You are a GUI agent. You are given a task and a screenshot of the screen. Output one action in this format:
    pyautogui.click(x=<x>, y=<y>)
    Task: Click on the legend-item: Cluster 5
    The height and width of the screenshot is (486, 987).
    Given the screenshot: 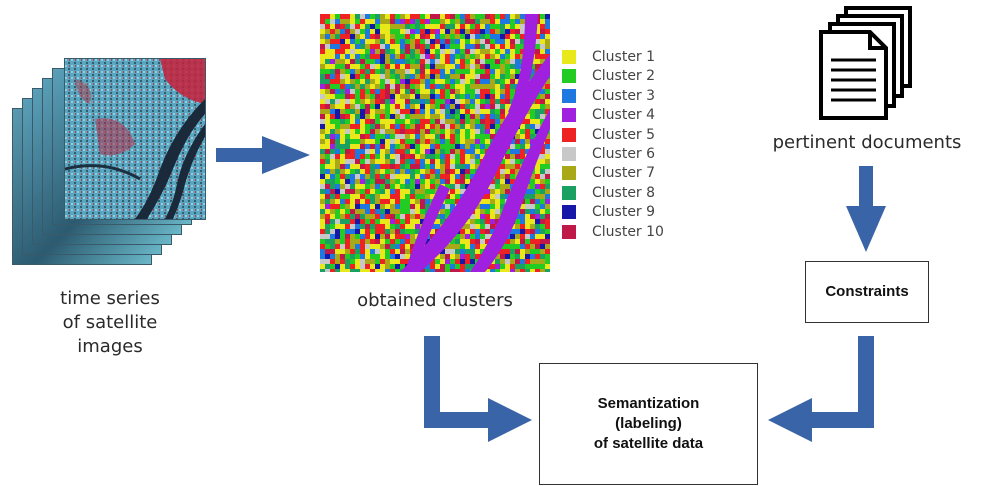 What is the action you would take?
    pyautogui.click(x=608, y=135)
    